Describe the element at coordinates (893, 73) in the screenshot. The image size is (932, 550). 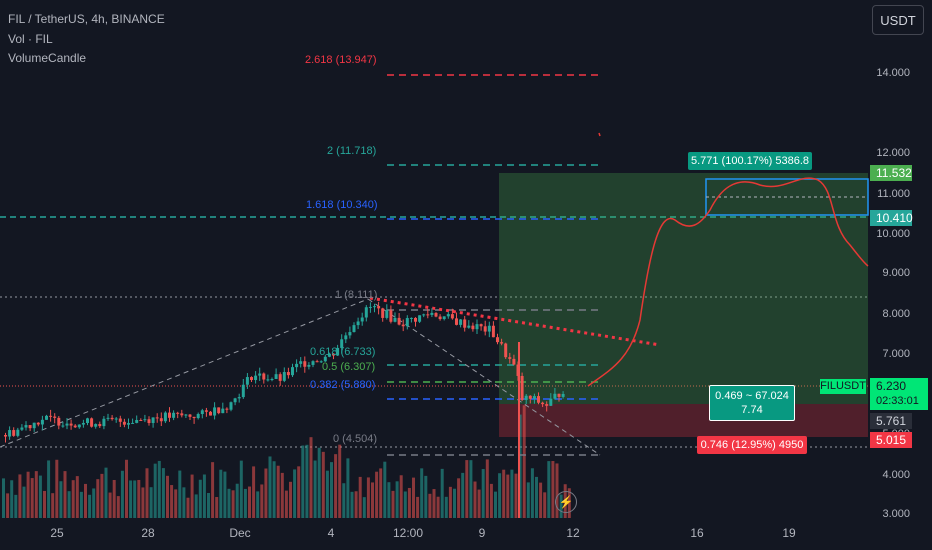
I see `price-tick: 14.000` at that location.